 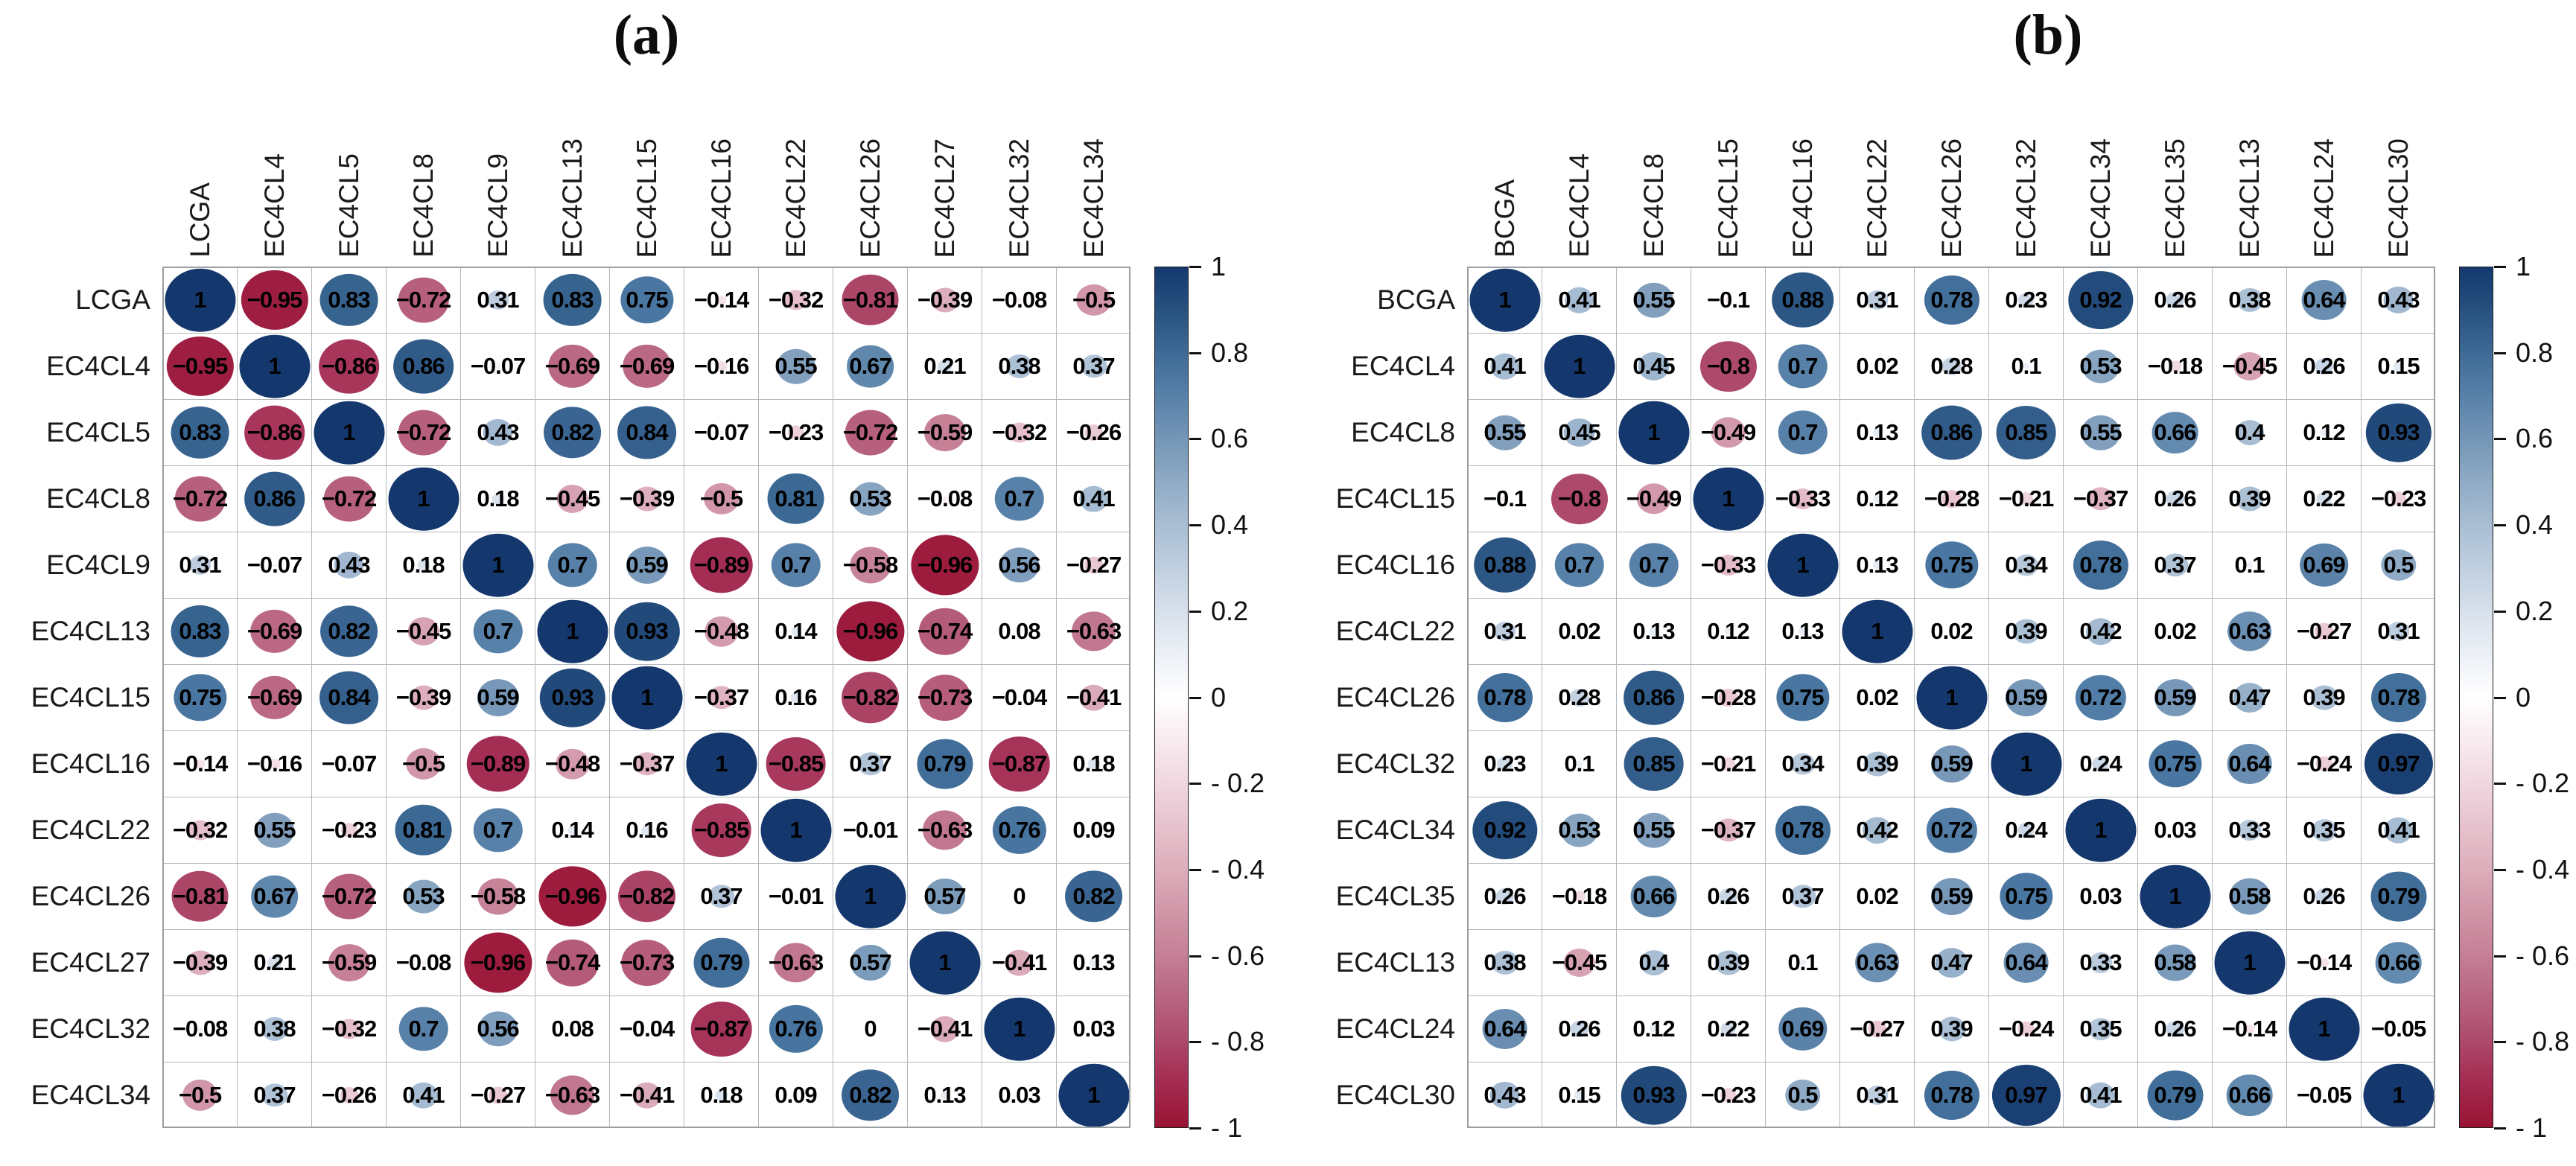 I want to click on col-label: LCGA, so click(x=199, y=189).